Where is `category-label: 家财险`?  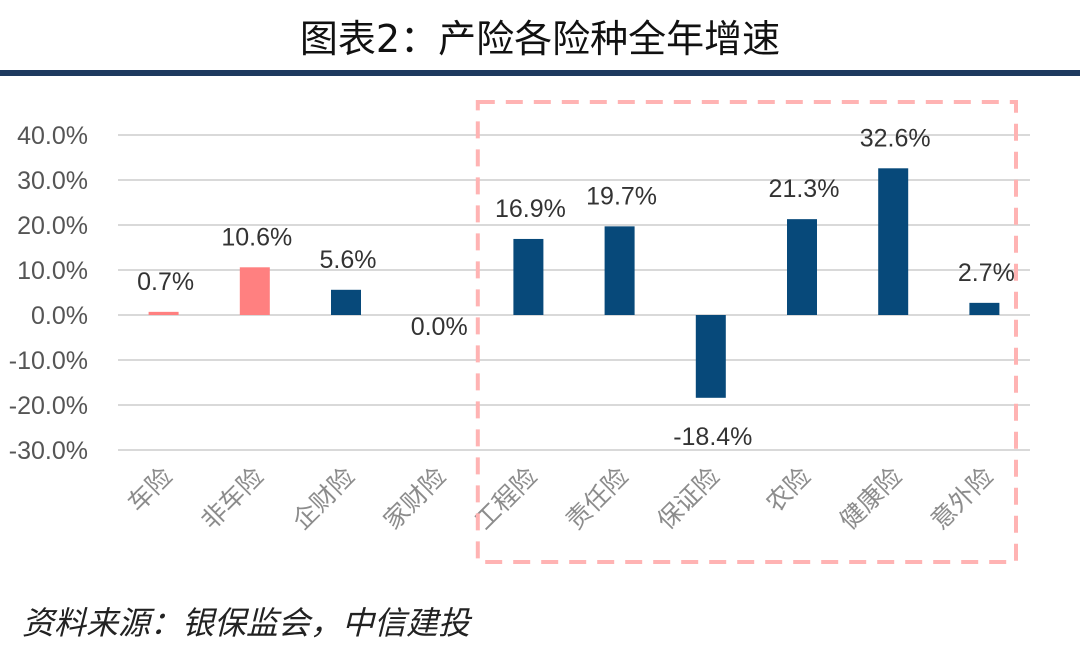
category-label: 家财险 is located at coordinates (415, 499).